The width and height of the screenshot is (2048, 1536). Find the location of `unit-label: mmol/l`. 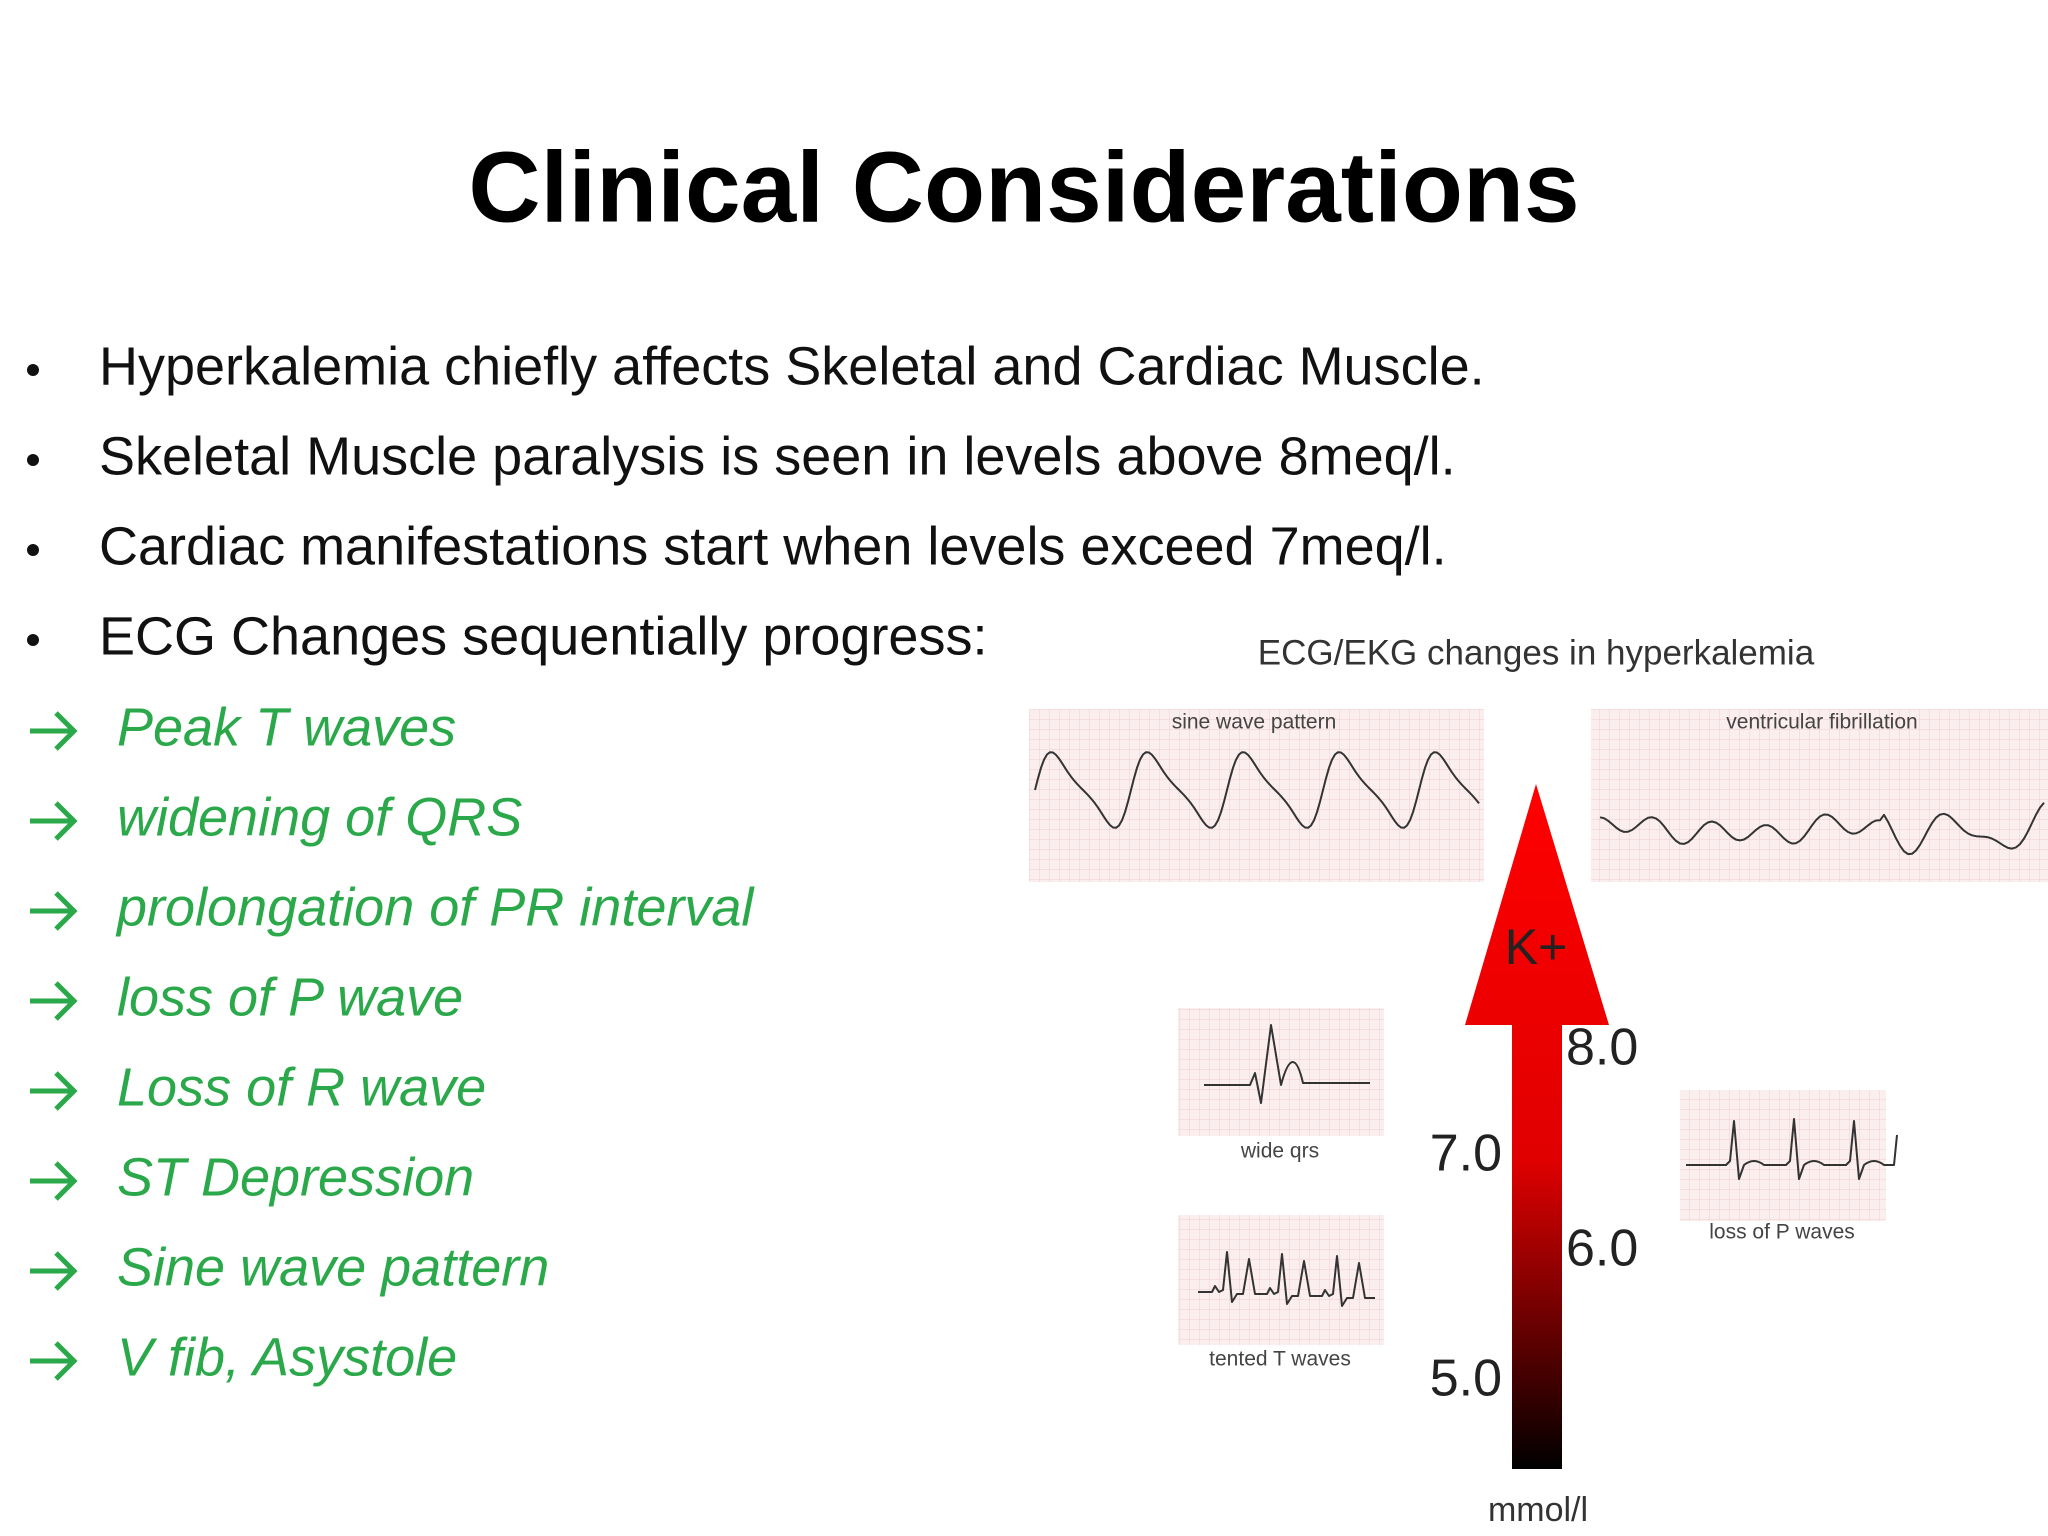

unit-label: mmol/l is located at coordinates (1538, 1510).